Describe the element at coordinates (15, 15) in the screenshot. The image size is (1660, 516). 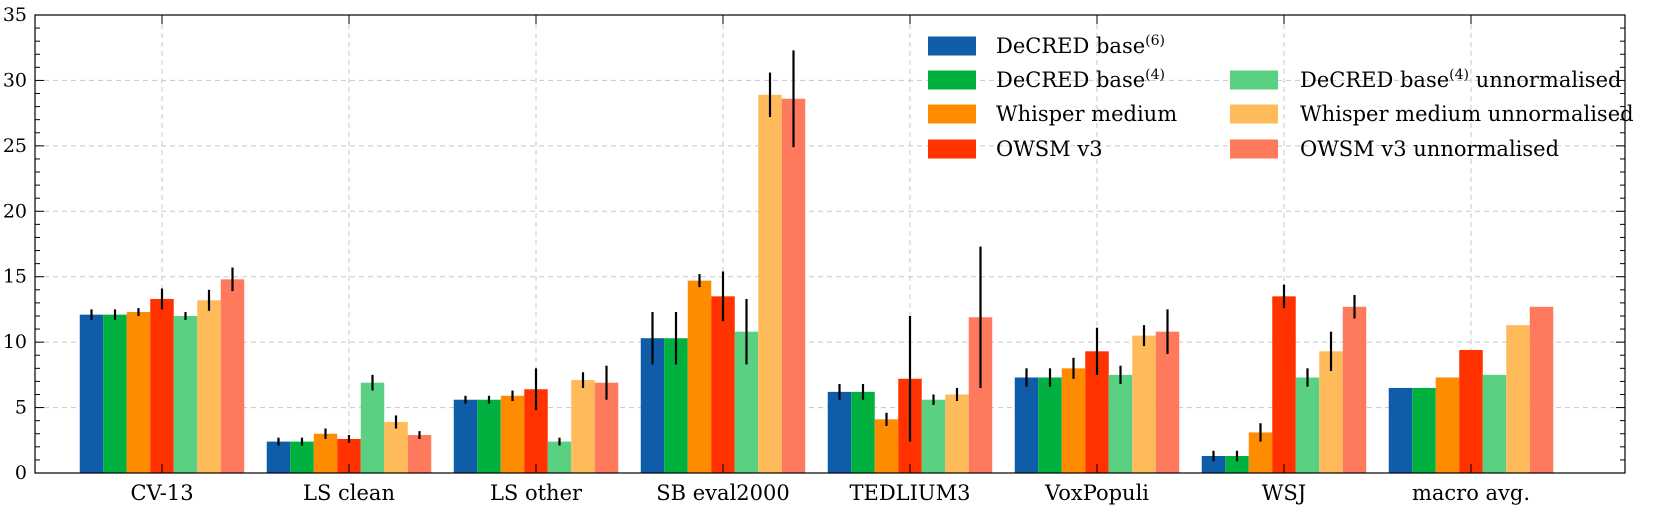
I see `y-tick-label: 35` at that location.